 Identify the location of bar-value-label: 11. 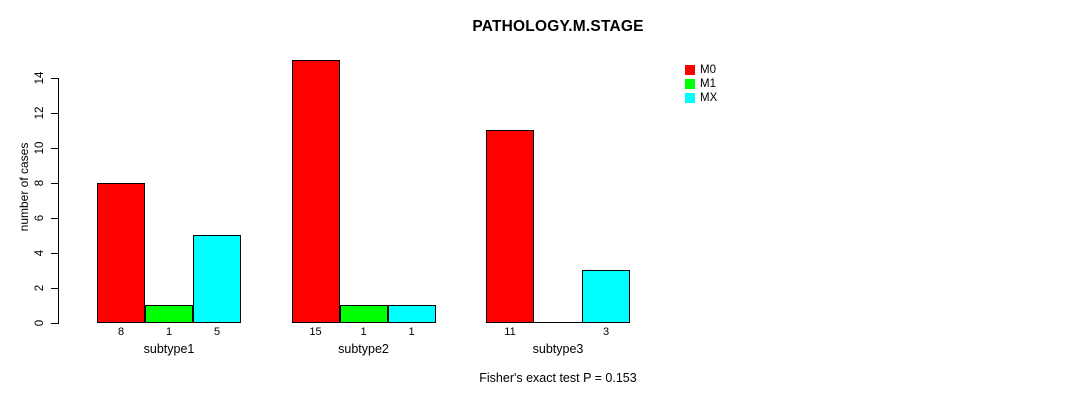
(510, 332).